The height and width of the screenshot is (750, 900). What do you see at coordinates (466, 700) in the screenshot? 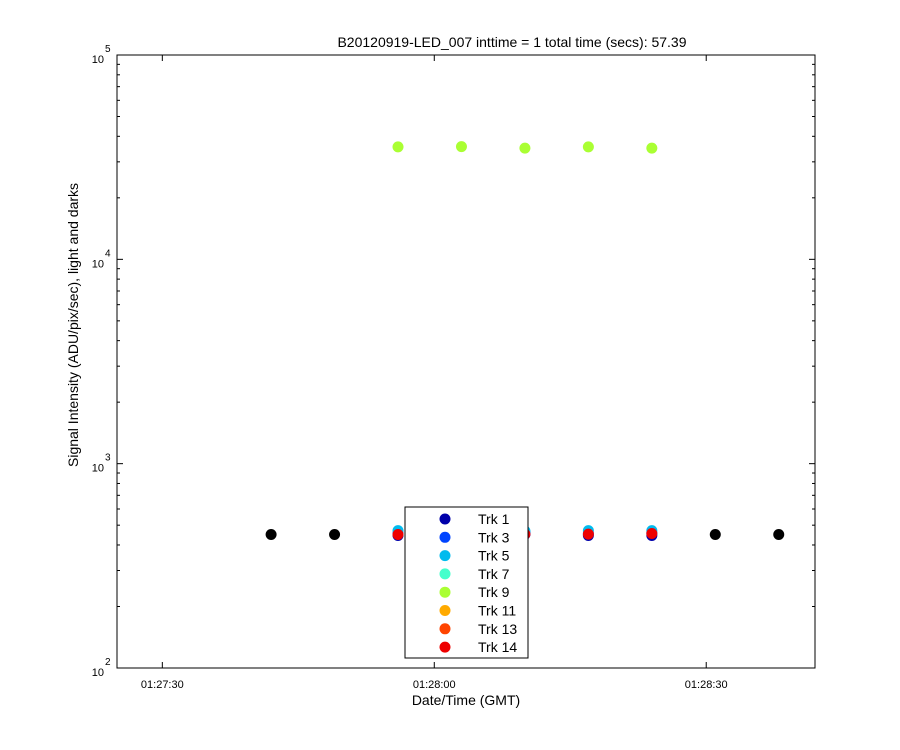
I see `x-axis-label: Date/Time (GMT)` at bounding box center [466, 700].